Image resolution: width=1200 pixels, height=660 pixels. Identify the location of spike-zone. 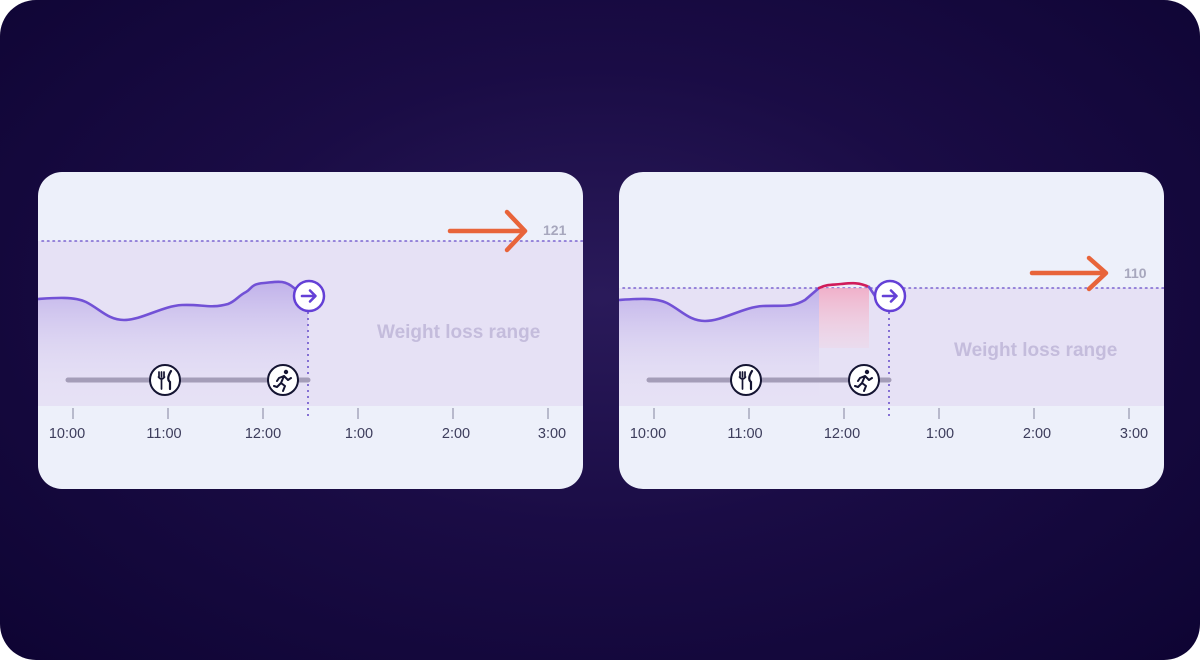
(844, 318).